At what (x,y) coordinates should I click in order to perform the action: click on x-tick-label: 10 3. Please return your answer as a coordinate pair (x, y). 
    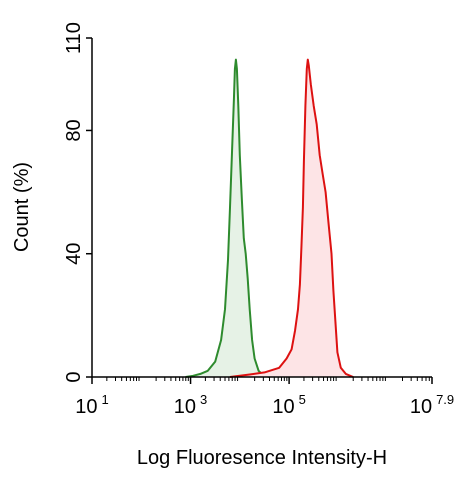
    Looking at the image, I should click on (190, 405).